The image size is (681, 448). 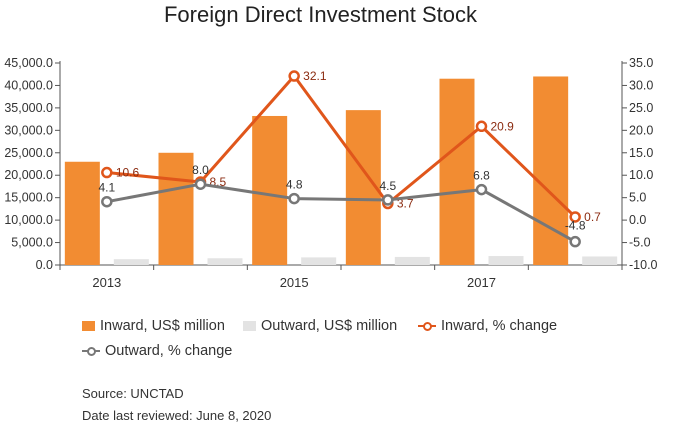 I want to click on data-label-inward-pct: 10.6, so click(x=128, y=173).